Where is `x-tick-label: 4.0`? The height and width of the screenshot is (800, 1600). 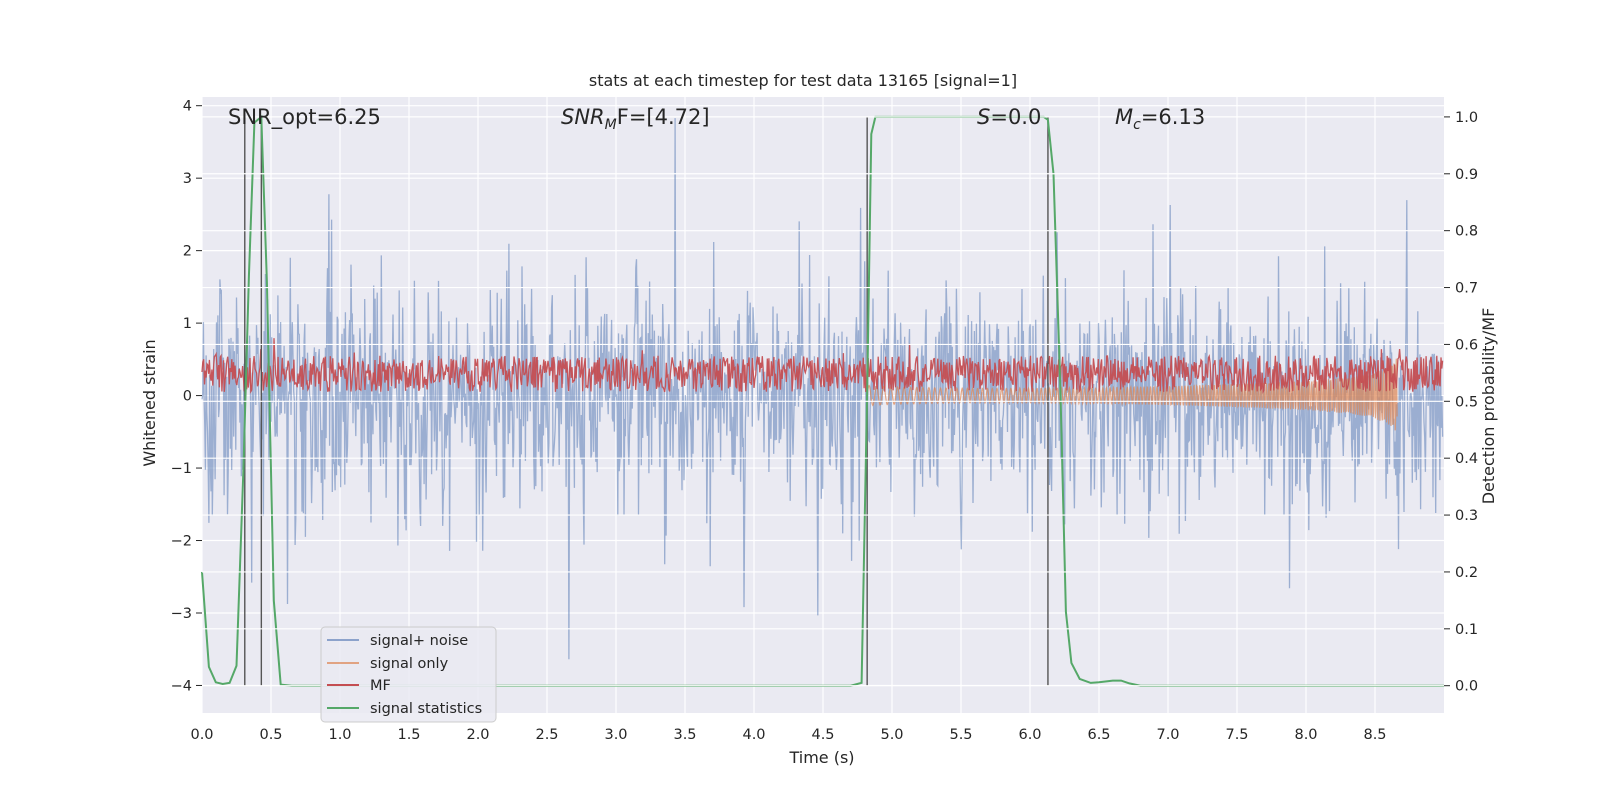 x-tick-label: 4.0 is located at coordinates (753, 735).